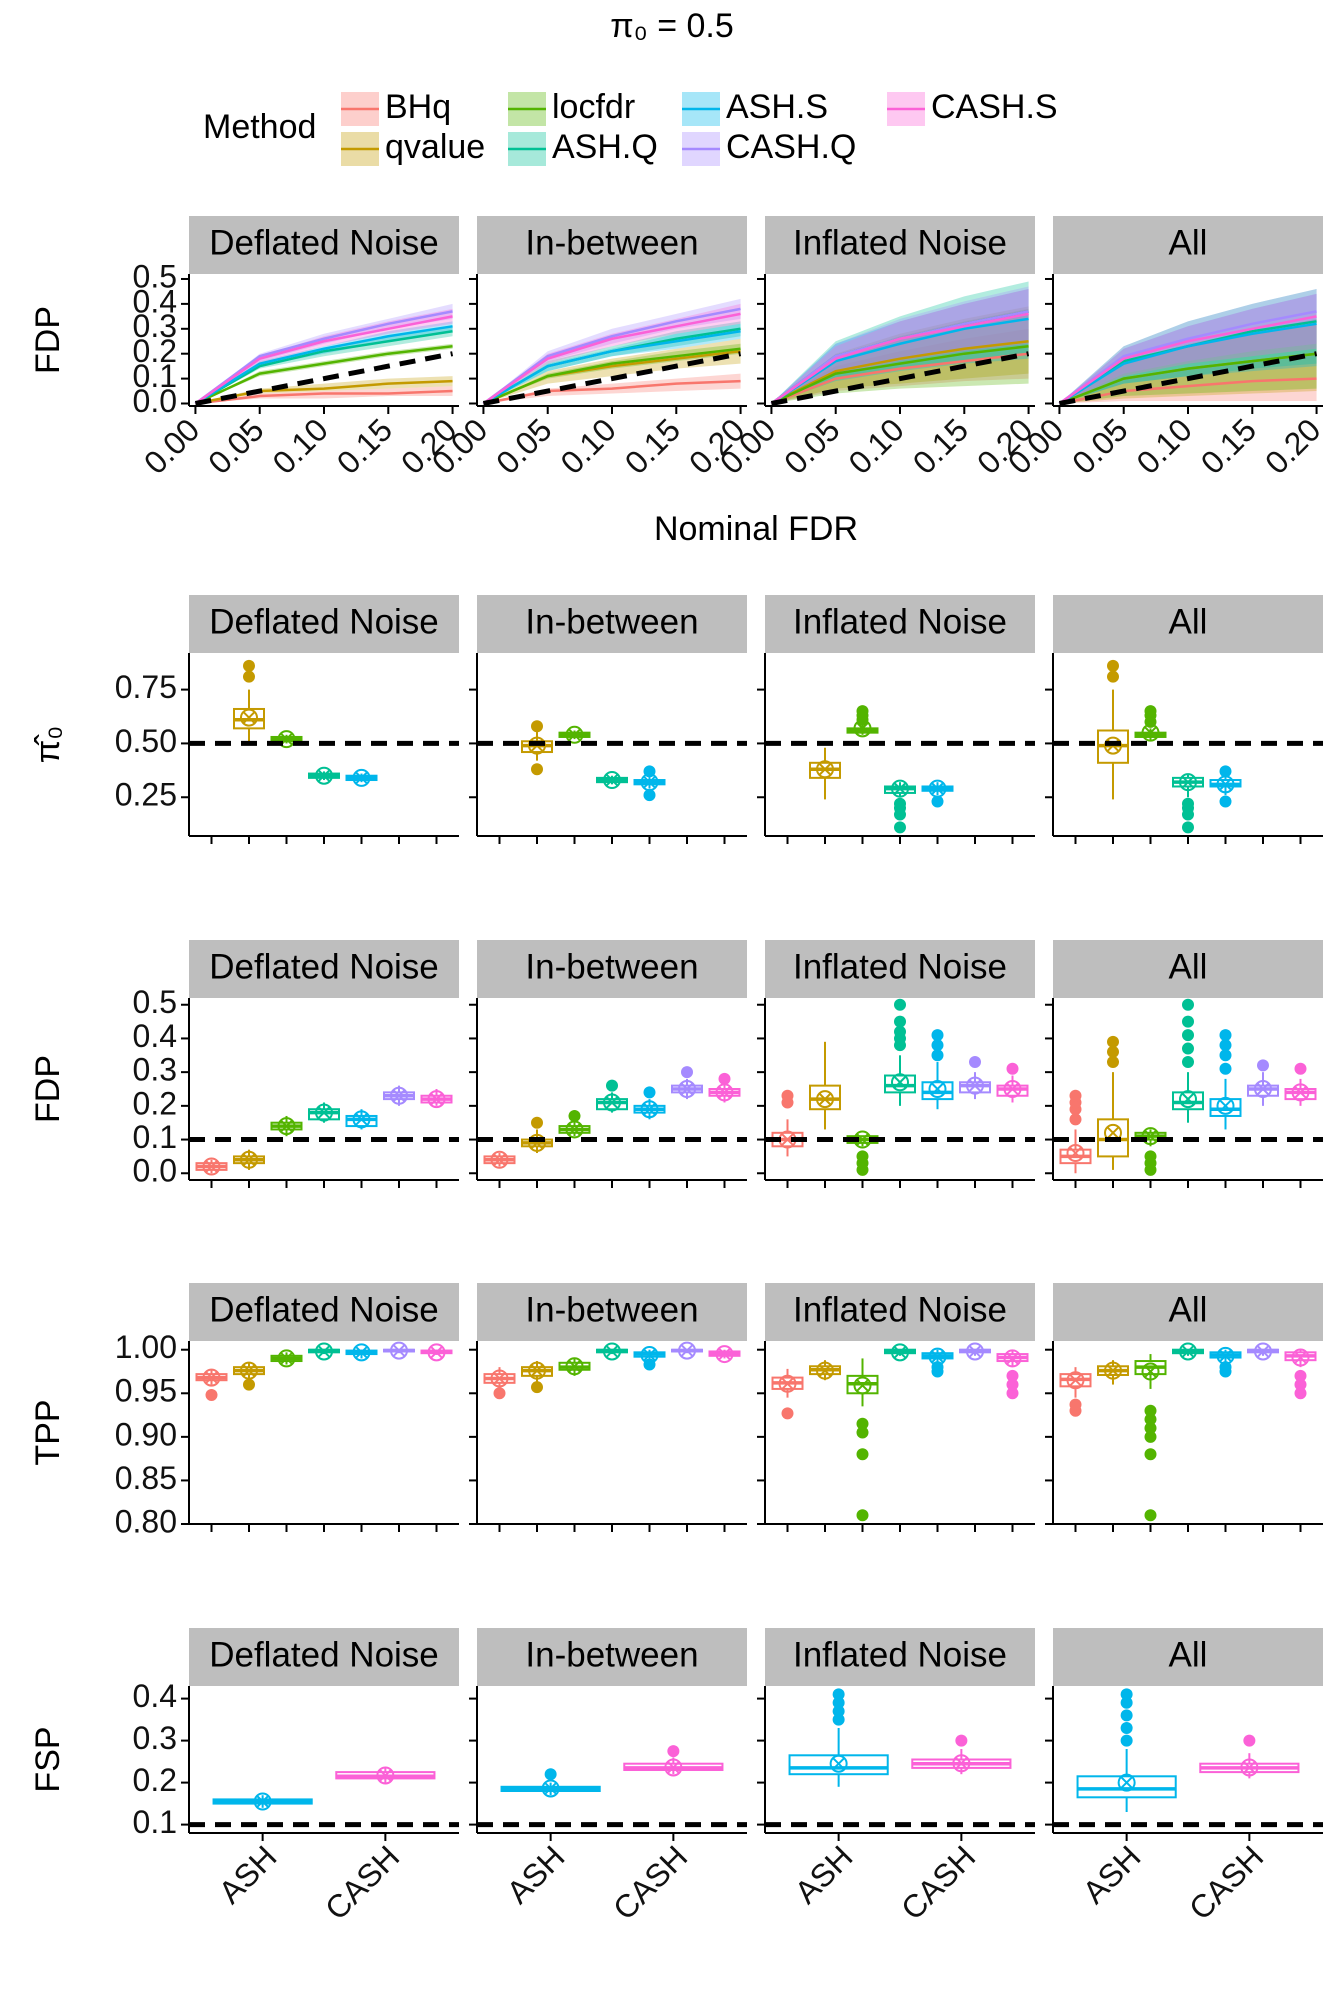  I want to click on legend-label: BHq, so click(418, 107).